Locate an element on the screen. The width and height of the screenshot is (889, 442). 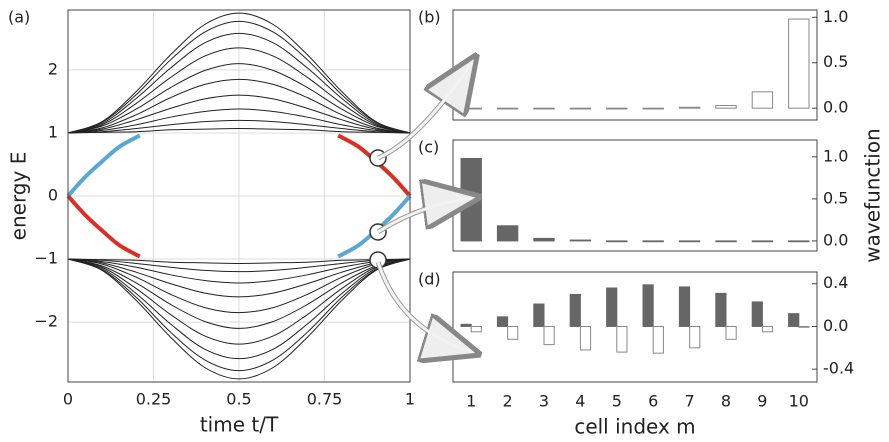
x-tick-label: 4 is located at coordinates (580, 401).